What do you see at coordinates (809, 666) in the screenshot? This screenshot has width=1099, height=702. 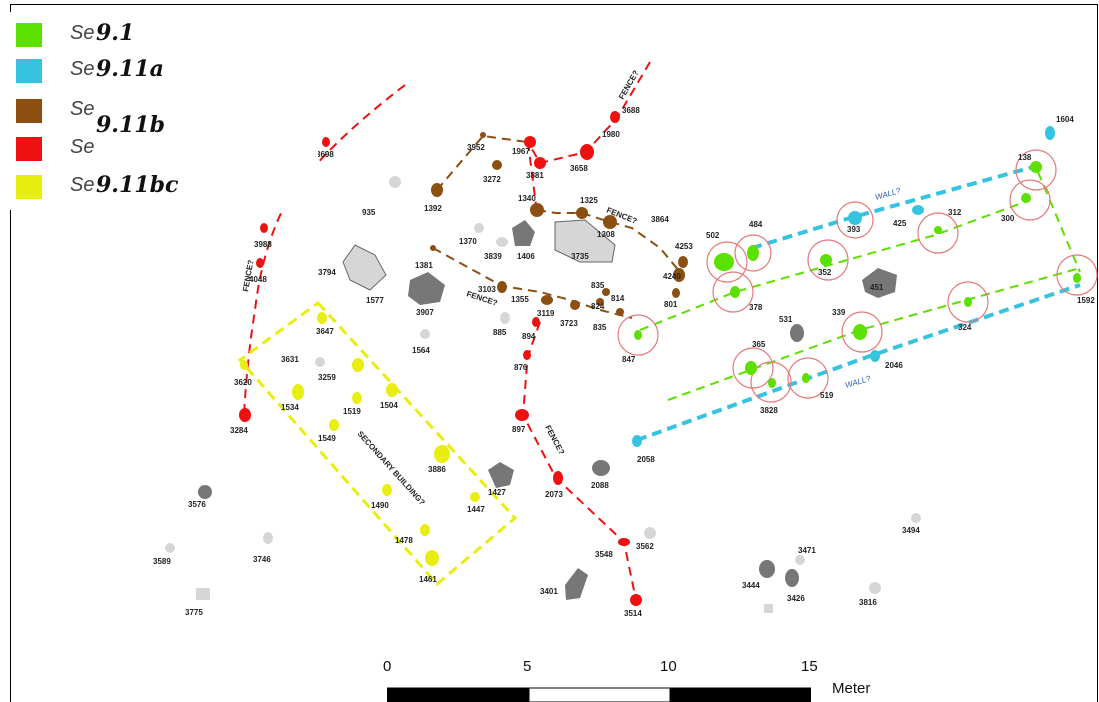 I see `scale-tick-15: 15` at bounding box center [809, 666].